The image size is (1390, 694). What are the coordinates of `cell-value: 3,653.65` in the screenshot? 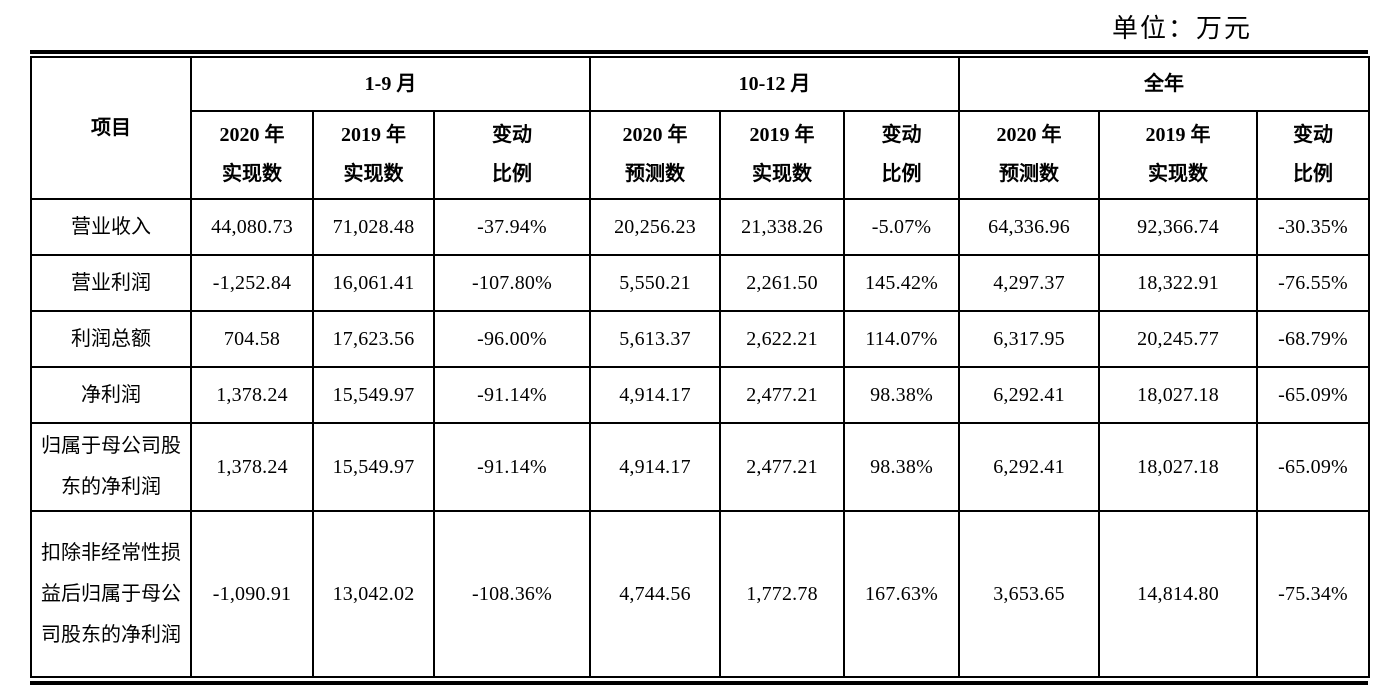 It's located at (1029, 594).